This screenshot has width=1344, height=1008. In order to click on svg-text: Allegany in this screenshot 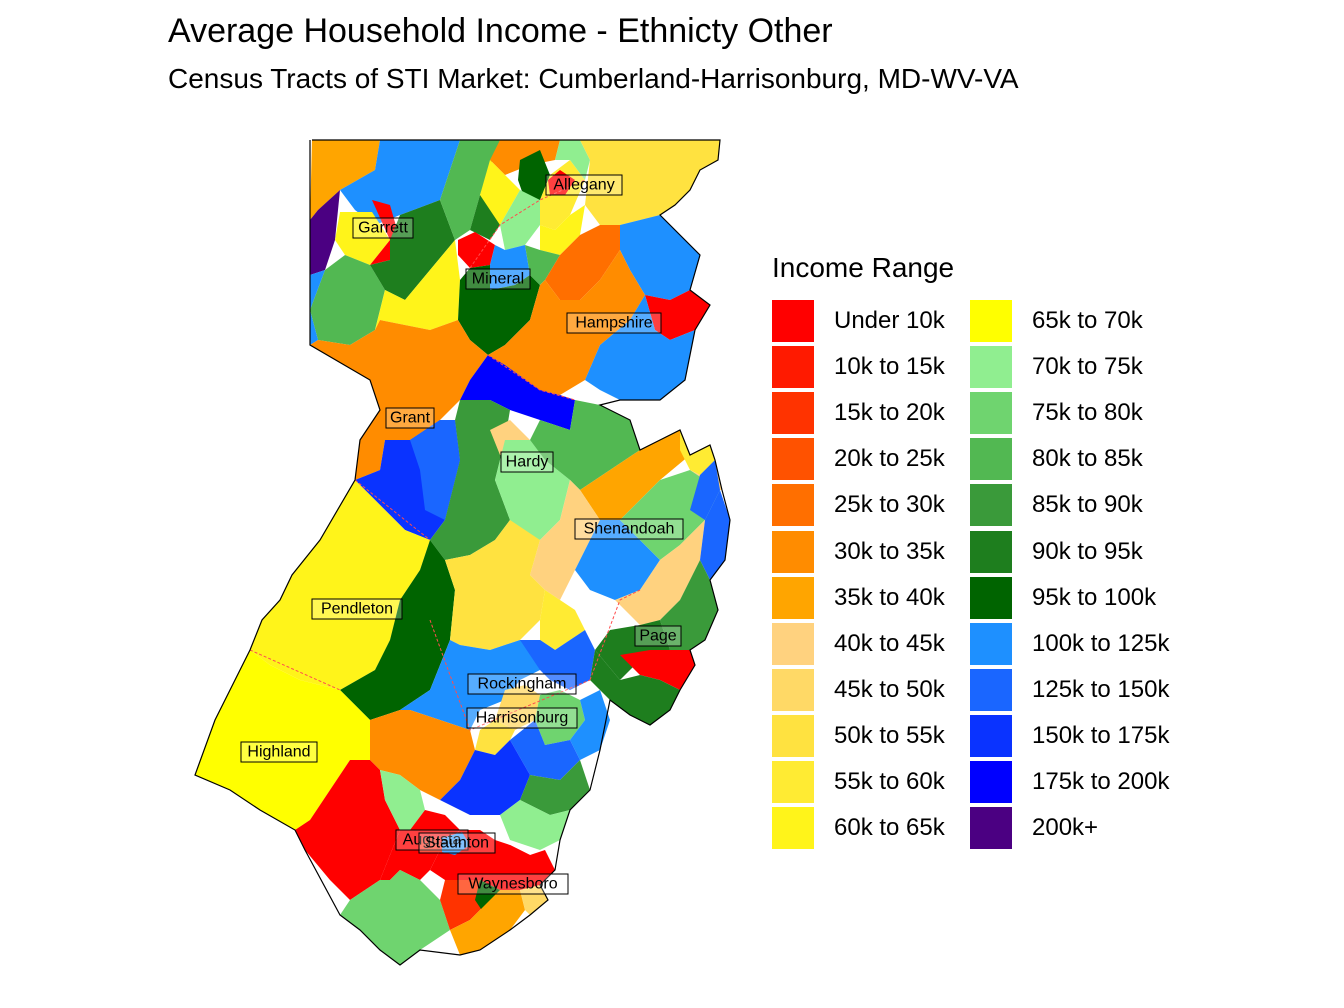, I will do `click(583, 185)`.